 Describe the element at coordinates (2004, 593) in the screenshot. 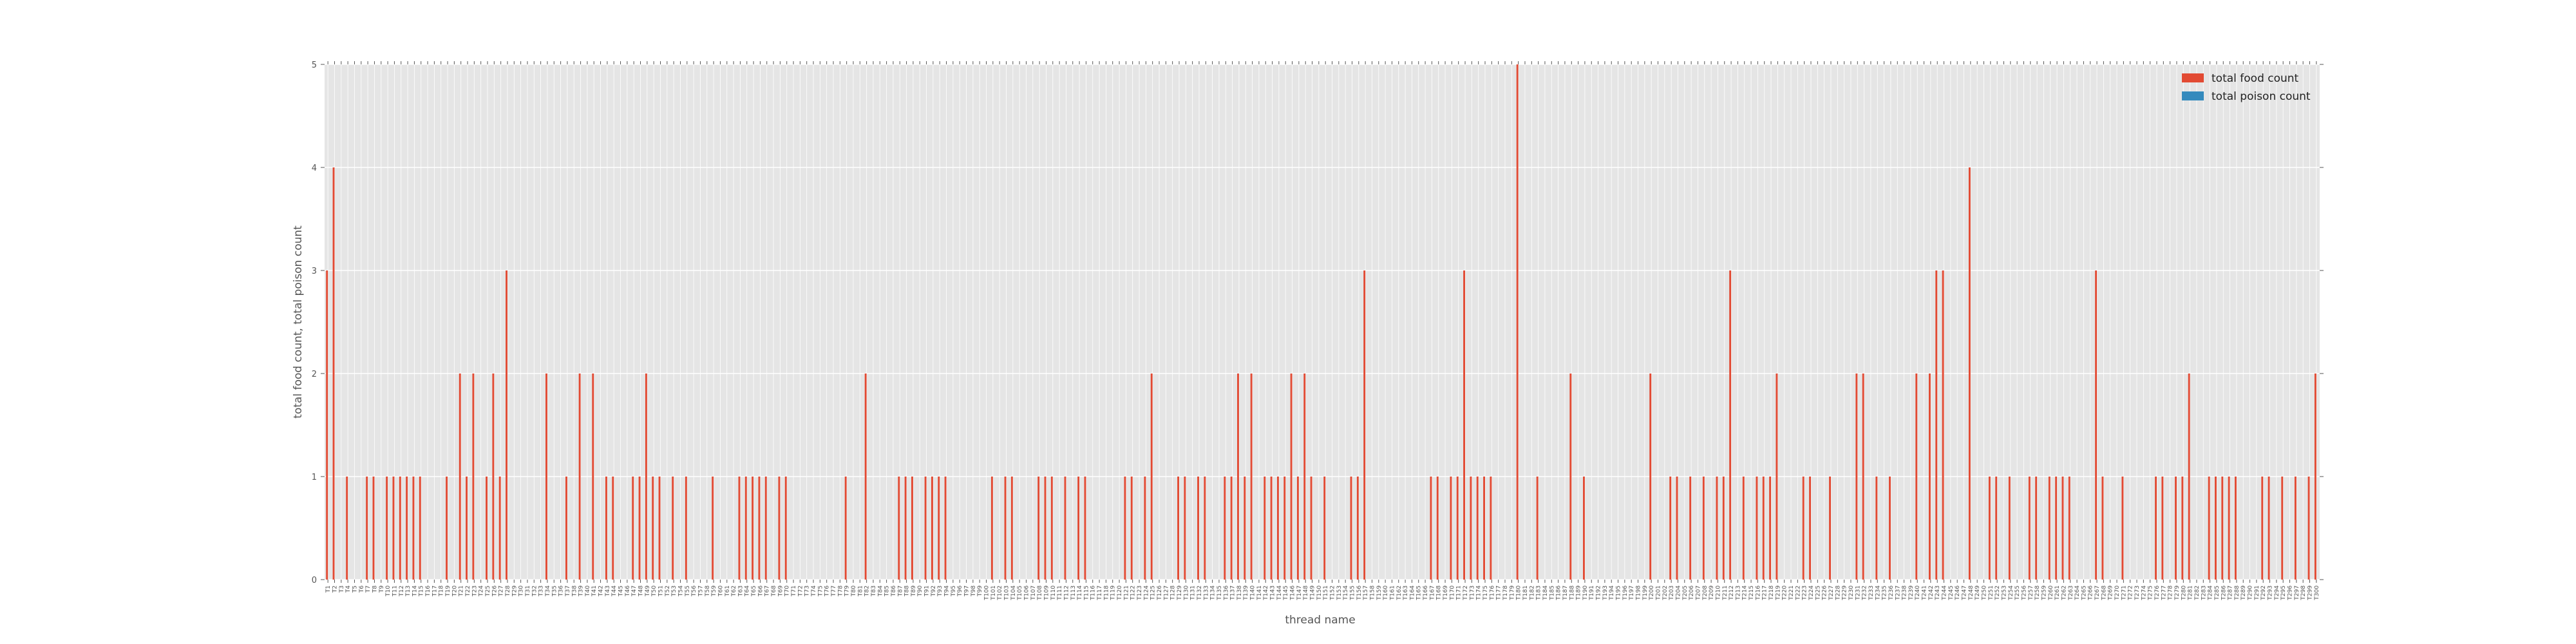

I see `x-tick-label: T253` at that location.